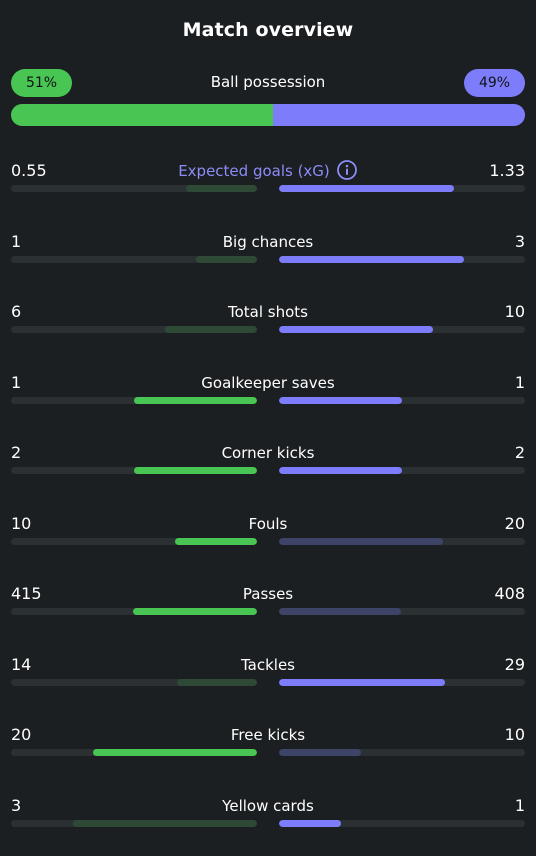 The width and height of the screenshot is (536, 856). What do you see at coordinates (509, 593) in the screenshot?
I see `away-stat-value: 408` at bounding box center [509, 593].